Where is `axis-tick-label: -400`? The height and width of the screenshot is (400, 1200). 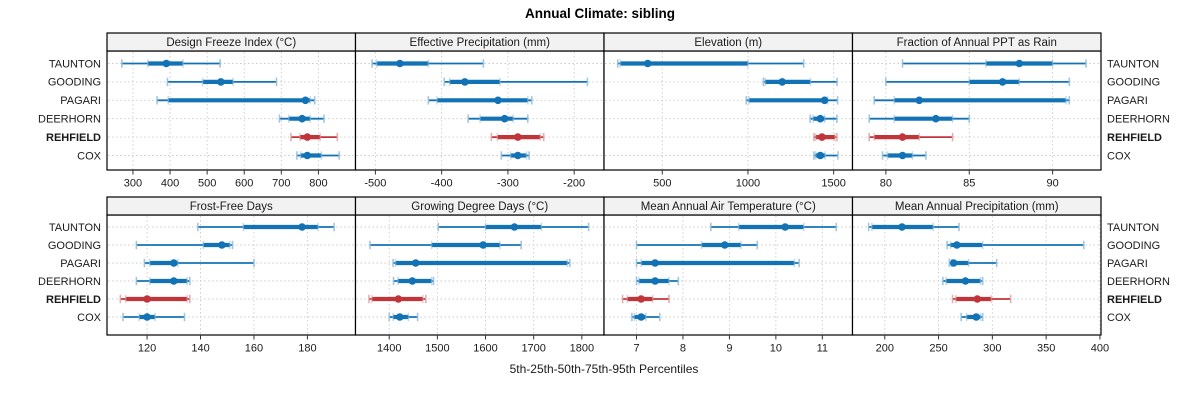
axis-tick-label: -400 is located at coordinates (442, 184).